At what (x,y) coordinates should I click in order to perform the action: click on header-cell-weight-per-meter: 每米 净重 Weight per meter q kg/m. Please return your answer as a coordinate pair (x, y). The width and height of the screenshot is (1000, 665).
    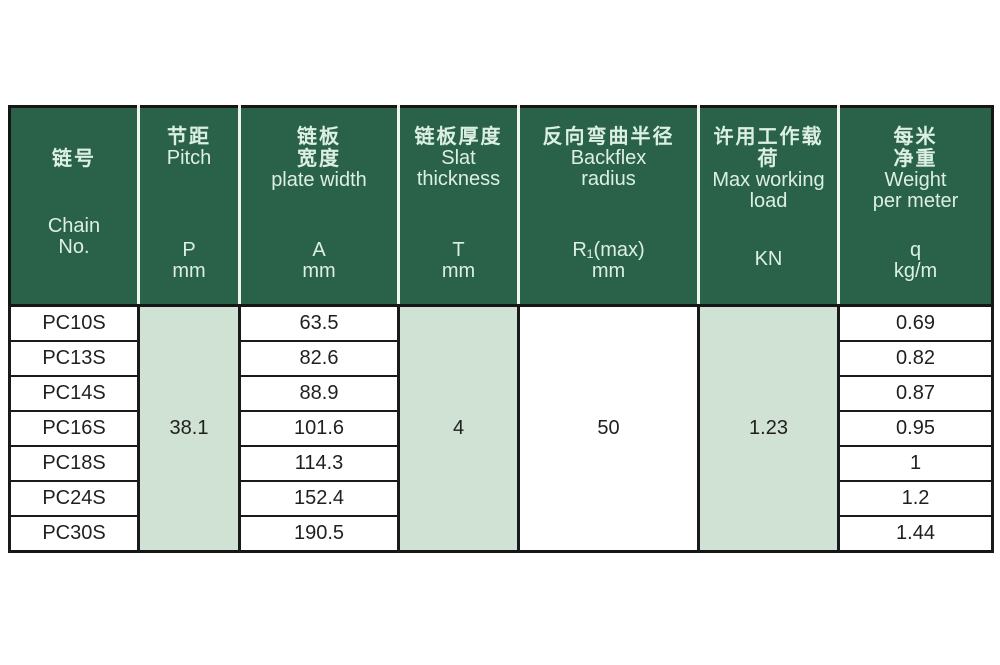
    Looking at the image, I should click on (915, 206).